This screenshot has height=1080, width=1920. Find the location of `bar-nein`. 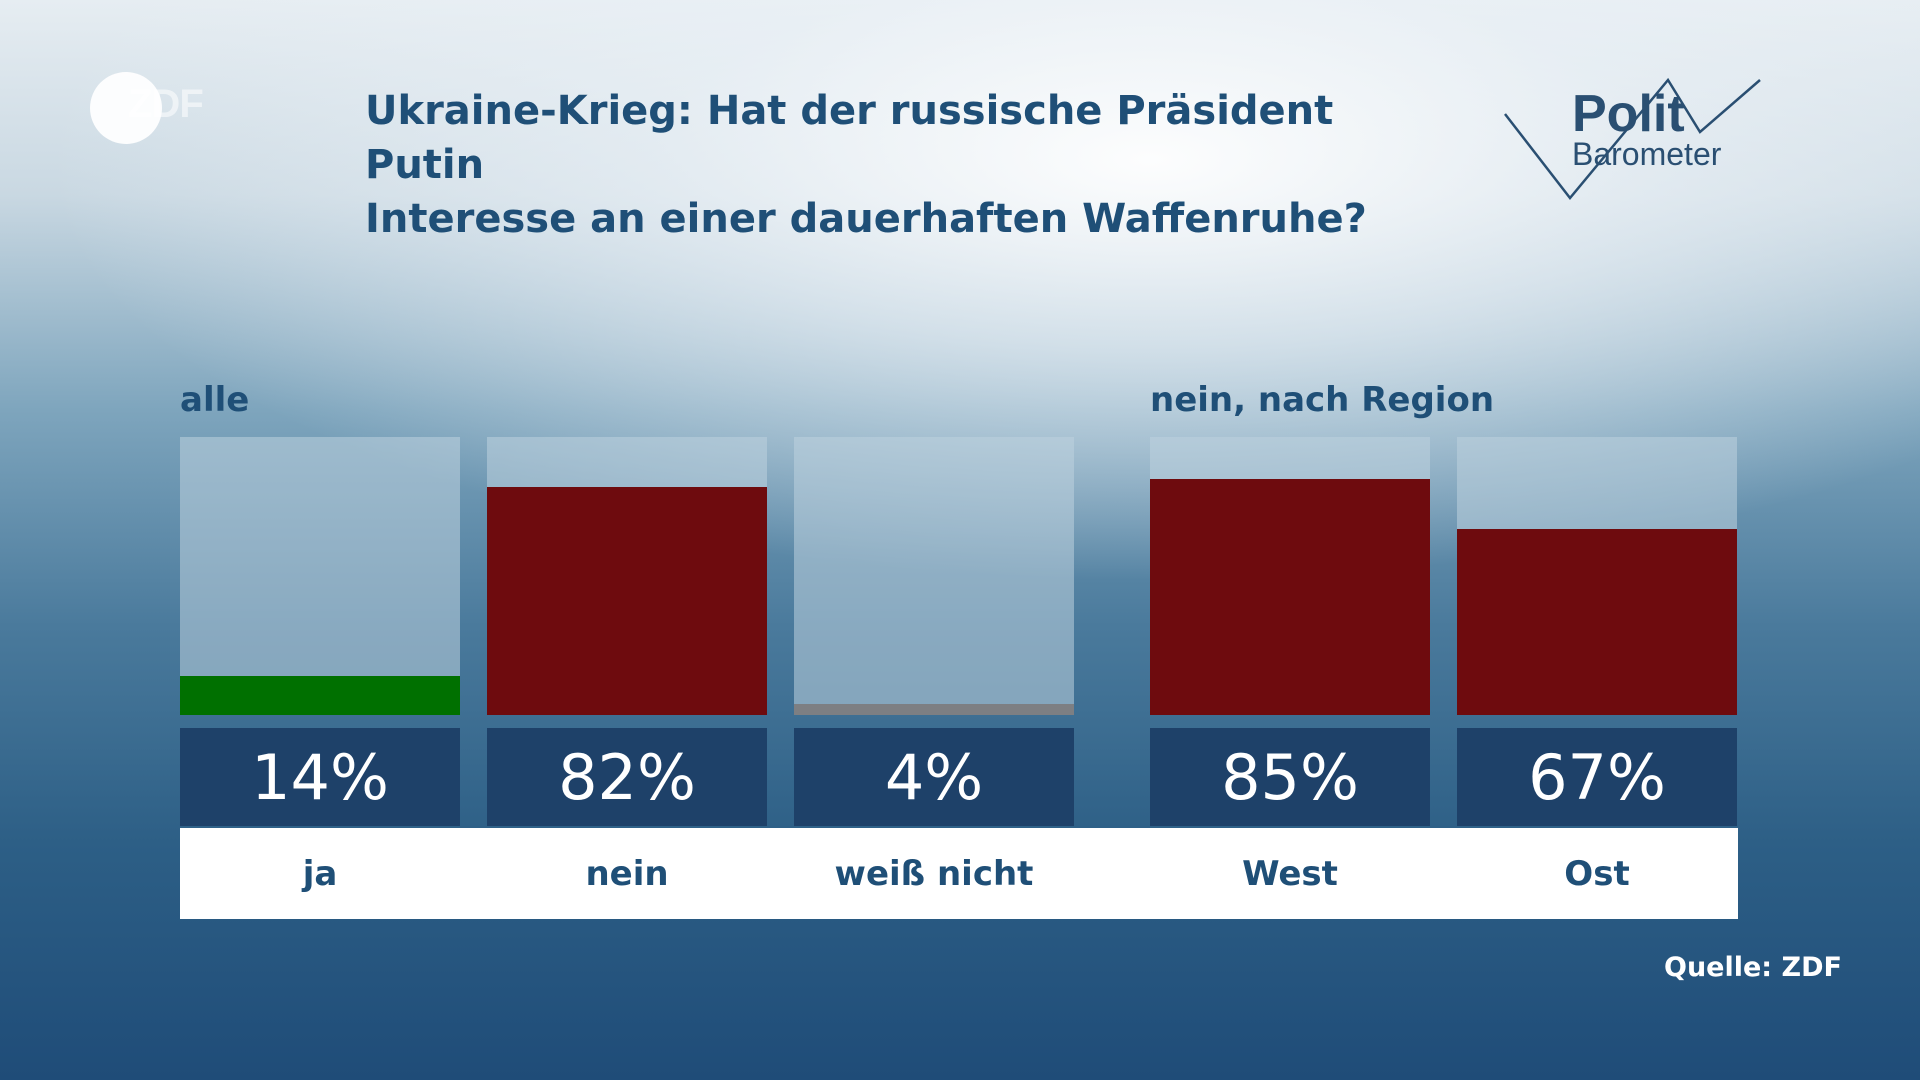

bar-nein is located at coordinates (627, 601).